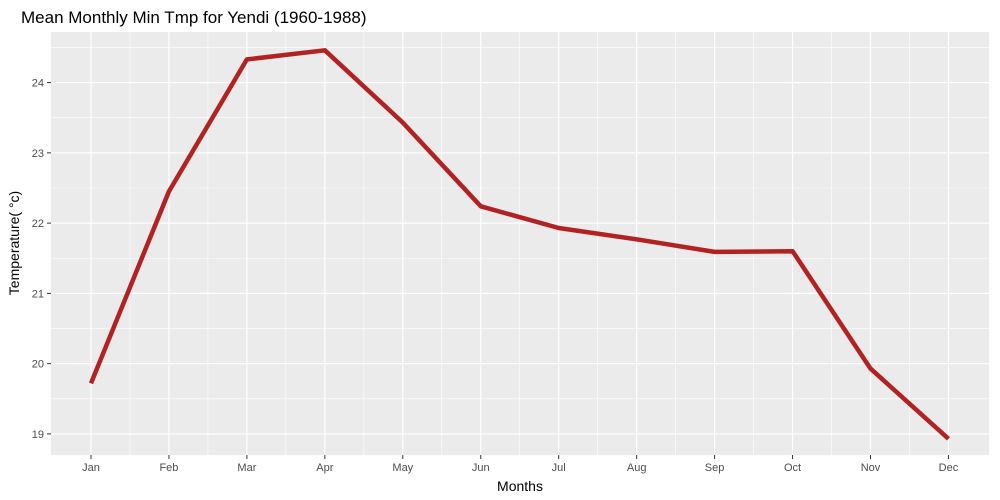 The image size is (1000, 500). What do you see at coordinates (637, 468) in the screenshot?
I see `x-tick-label: Aug` at bounding box center [637, 468].